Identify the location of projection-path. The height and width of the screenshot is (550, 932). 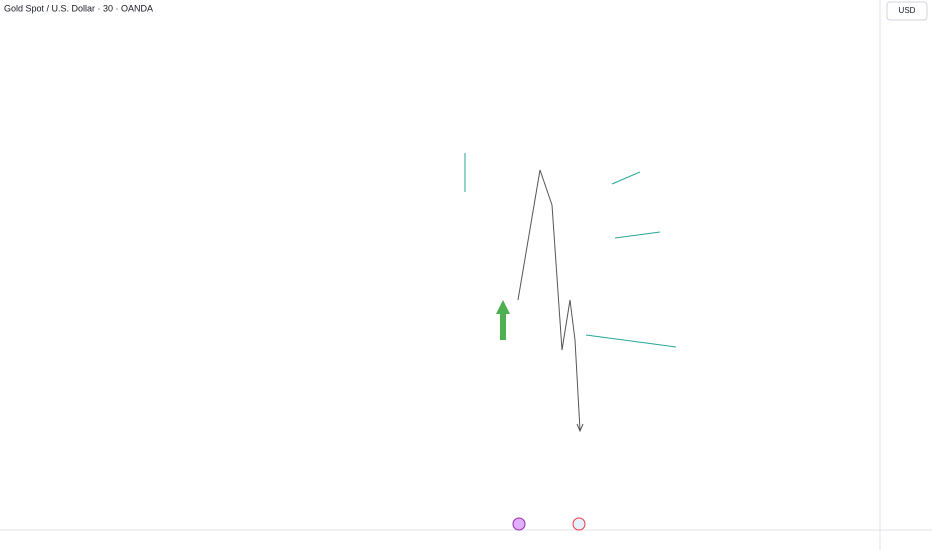
(549, 300).